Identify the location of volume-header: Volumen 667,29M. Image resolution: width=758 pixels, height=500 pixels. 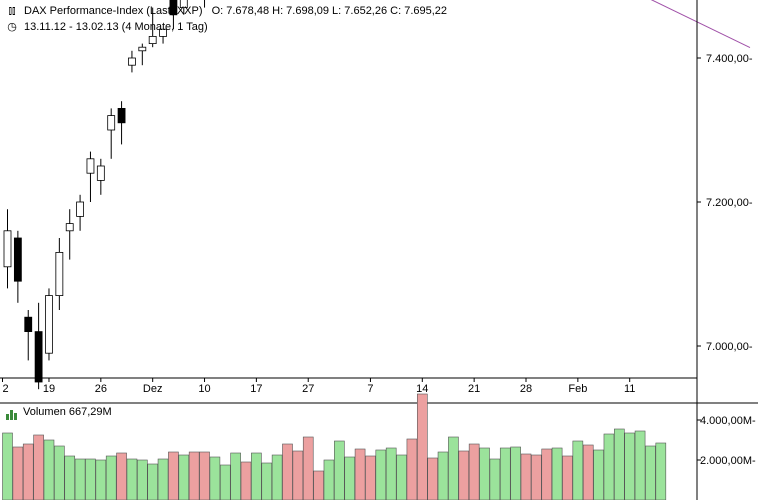
(59, 413).